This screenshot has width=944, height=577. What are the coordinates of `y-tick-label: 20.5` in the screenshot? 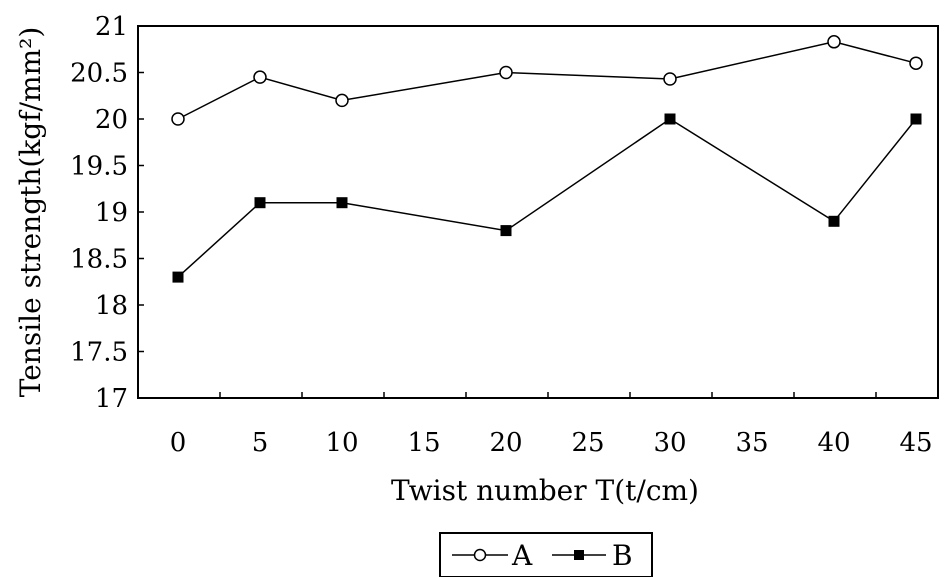 It's located at (99, 74).